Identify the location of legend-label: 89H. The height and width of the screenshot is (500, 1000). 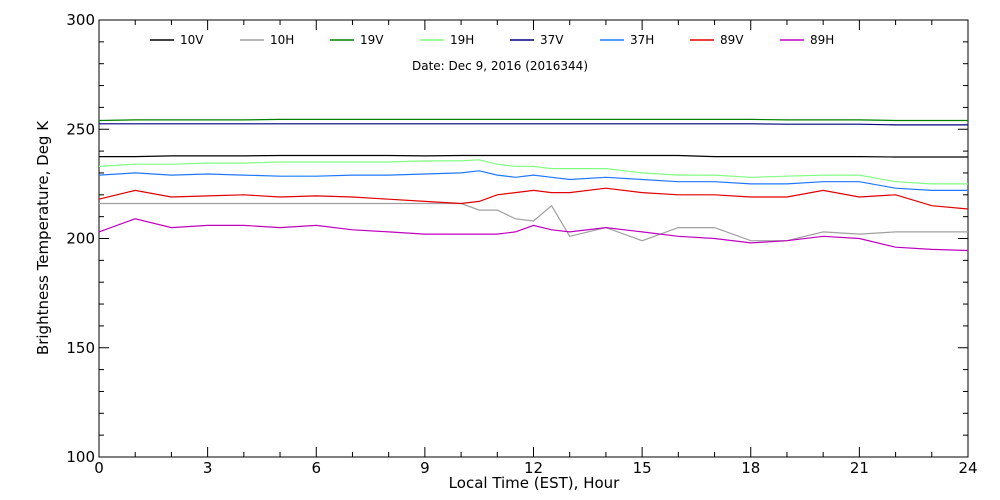
(822, 40).